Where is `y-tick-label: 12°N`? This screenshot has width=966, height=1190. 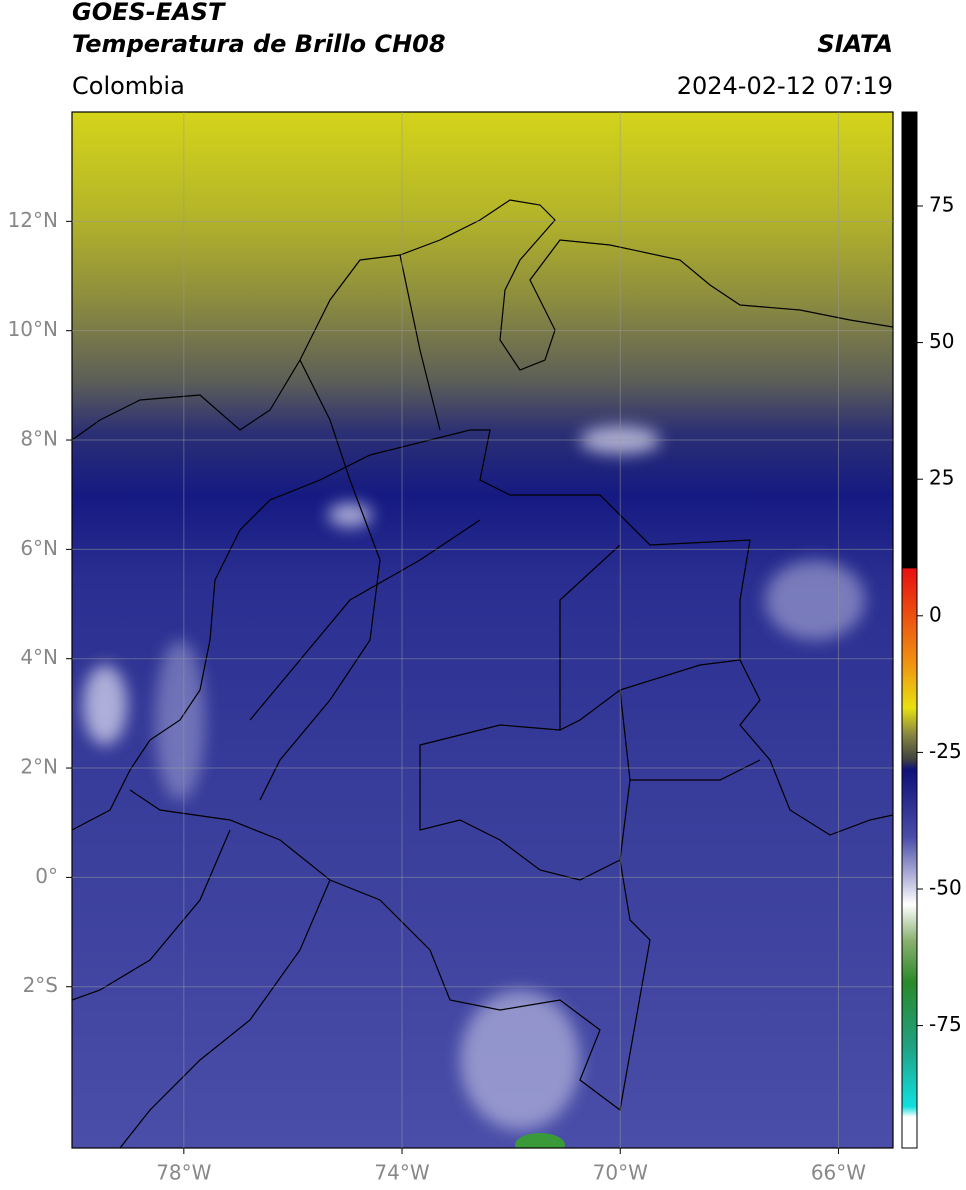
y-tick-label: 12°N is located at coordinates (33, 220).